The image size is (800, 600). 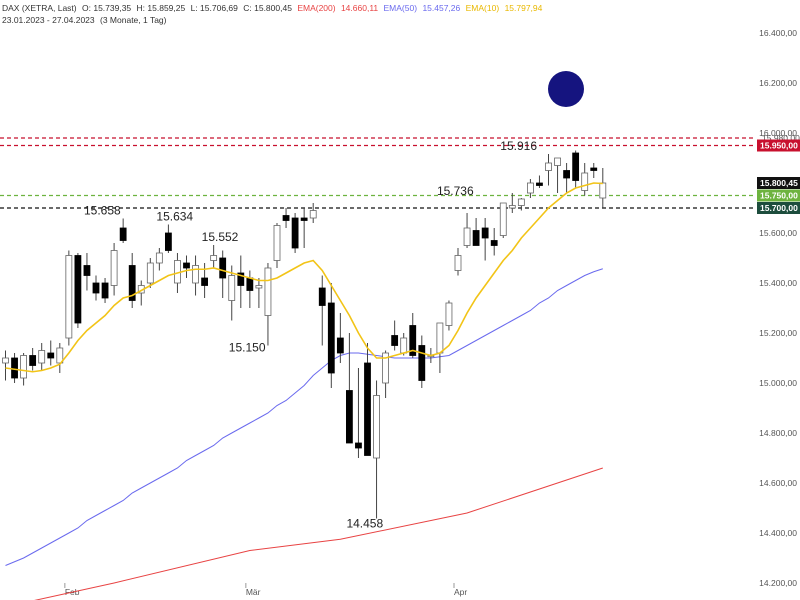 I want to click on last-price-tag-text: 15.800,45, so click(x=779, y=183).